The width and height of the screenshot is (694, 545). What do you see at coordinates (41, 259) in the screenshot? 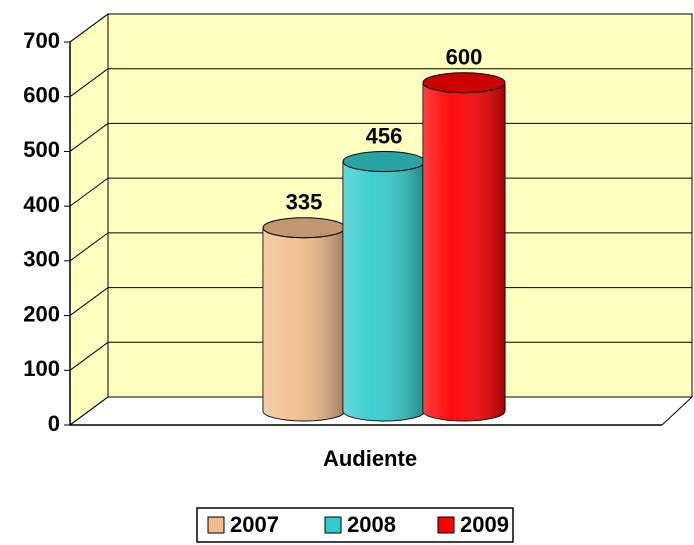
I see `y-tick-label: 300` at bounding box center [41, 259].